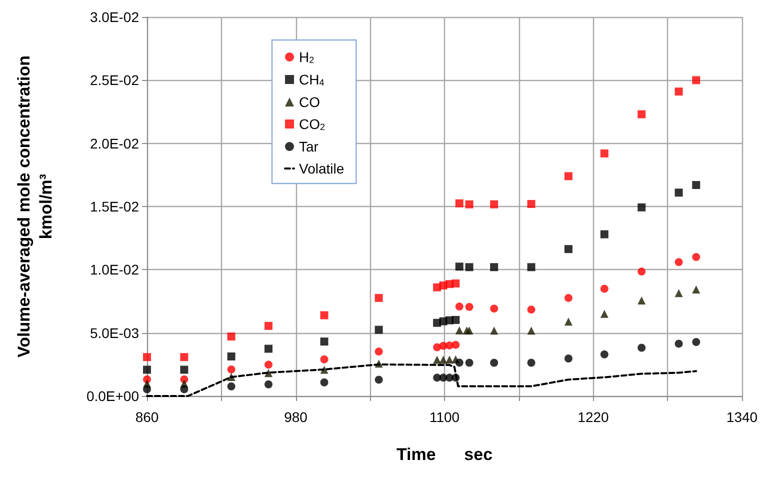 This screenshot has width=765, height=480. What do you see at coordinates (444, 417) in the screenshot?
I see `x-tick-label: 1100` at bounding box center [444, 417].